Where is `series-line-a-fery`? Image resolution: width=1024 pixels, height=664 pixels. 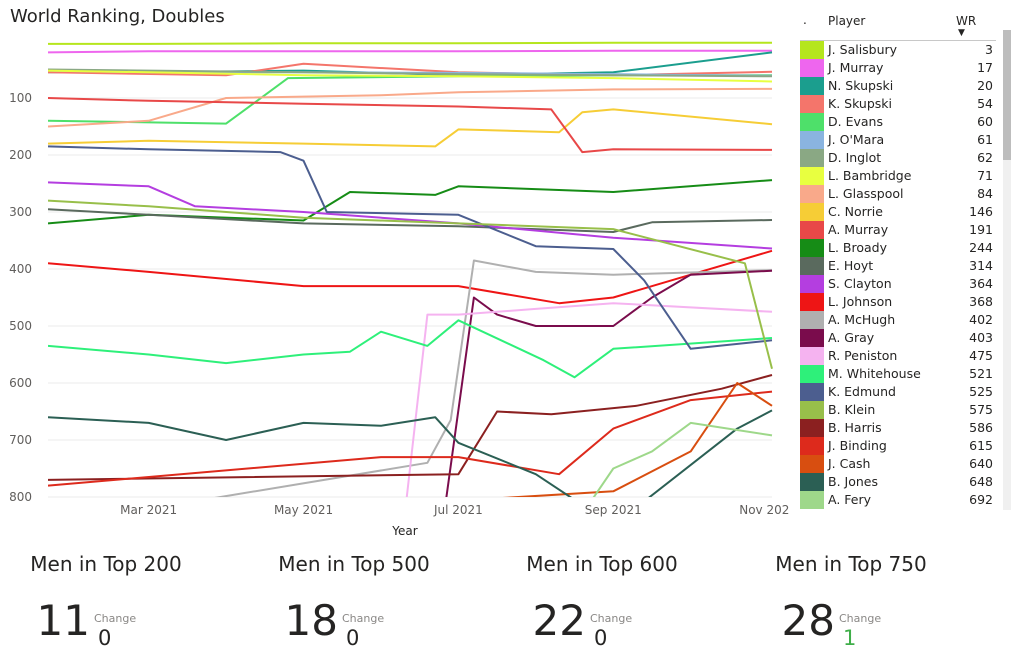 series-line-a-fery is located at coordinates (410, 473).